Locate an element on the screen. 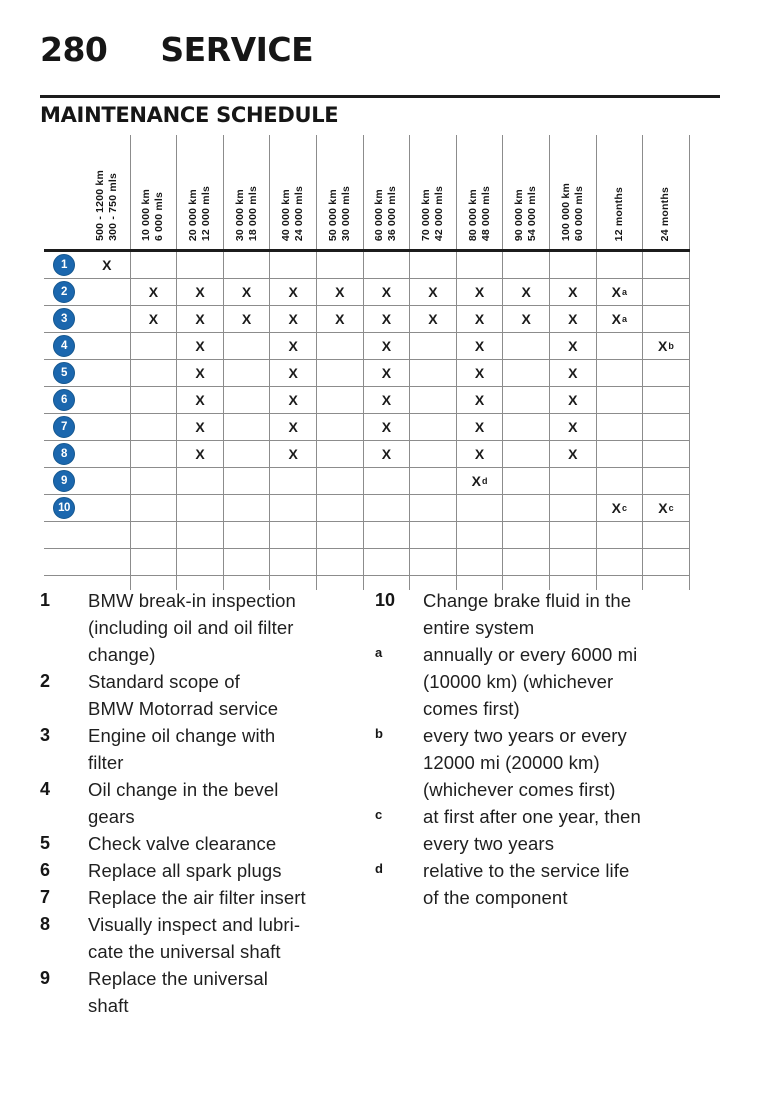 This screenshot has height=1098, width=768. row-number-cell: 2 is located at coordinates (64, 292).